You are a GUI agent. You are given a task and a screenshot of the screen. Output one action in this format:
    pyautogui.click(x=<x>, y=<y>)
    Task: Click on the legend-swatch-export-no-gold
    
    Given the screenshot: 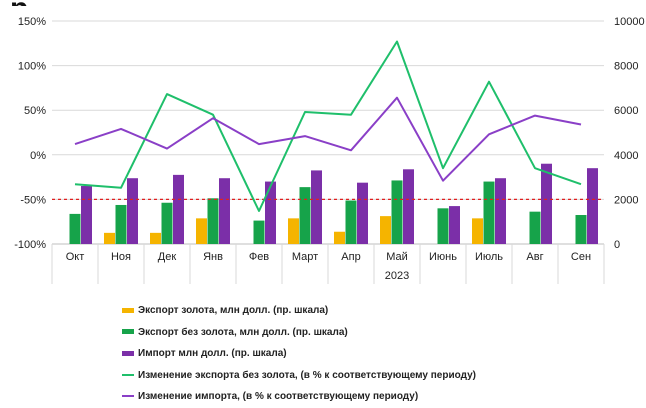 What is the action you would take?
    pyautogui.click(x=128, y=332)
    